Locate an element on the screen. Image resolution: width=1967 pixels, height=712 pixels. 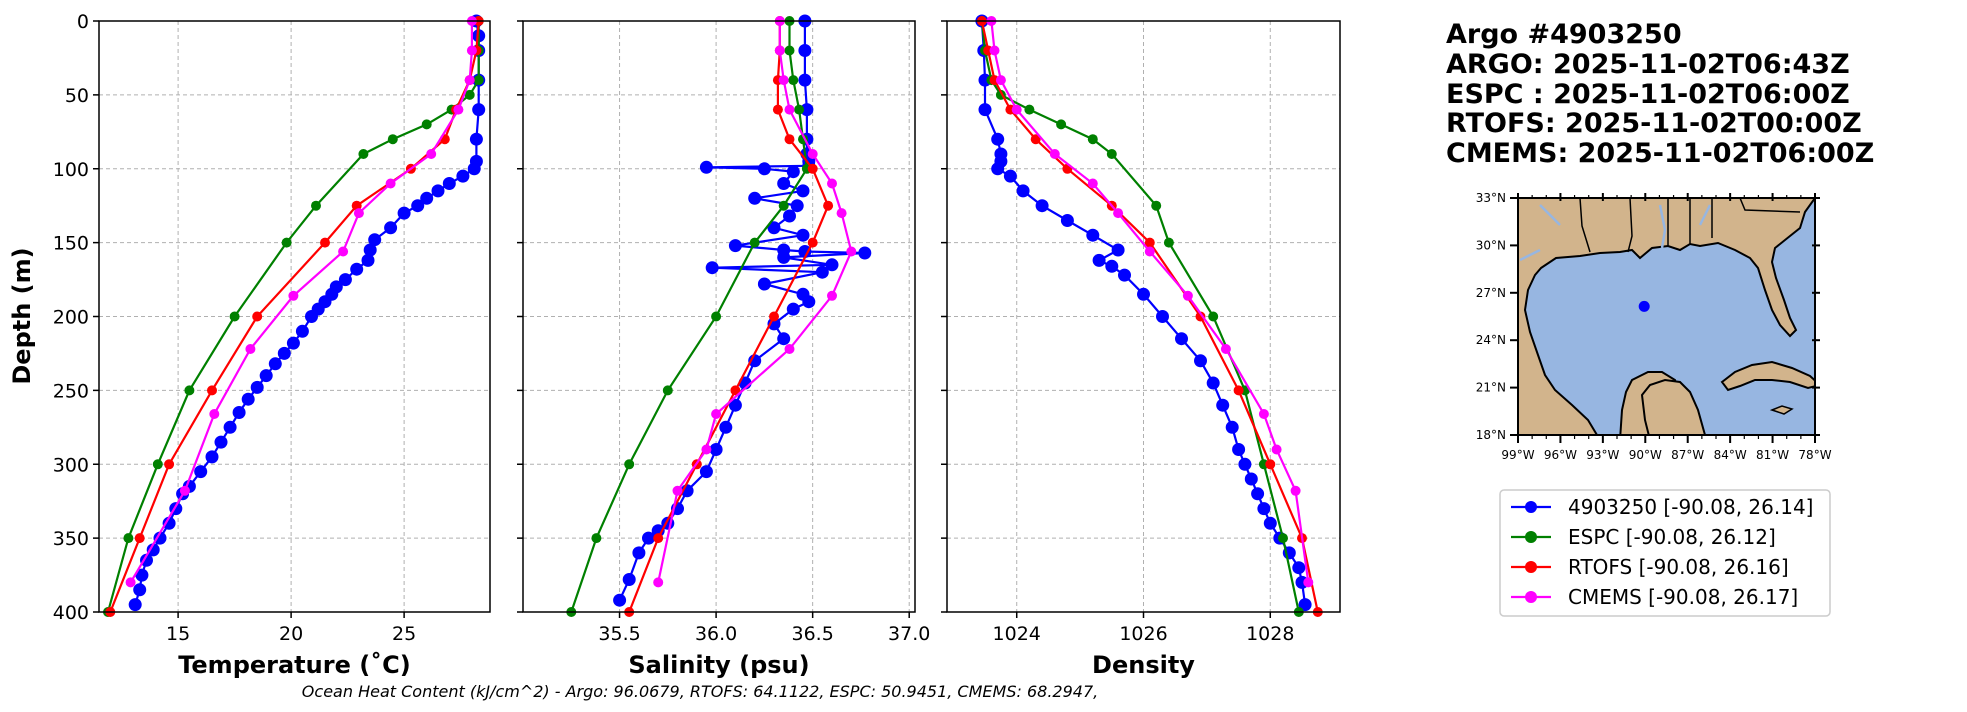
header-argo-time: ARGO: 2025-11-02T06:43Z is located at coordinates (1648, 64).